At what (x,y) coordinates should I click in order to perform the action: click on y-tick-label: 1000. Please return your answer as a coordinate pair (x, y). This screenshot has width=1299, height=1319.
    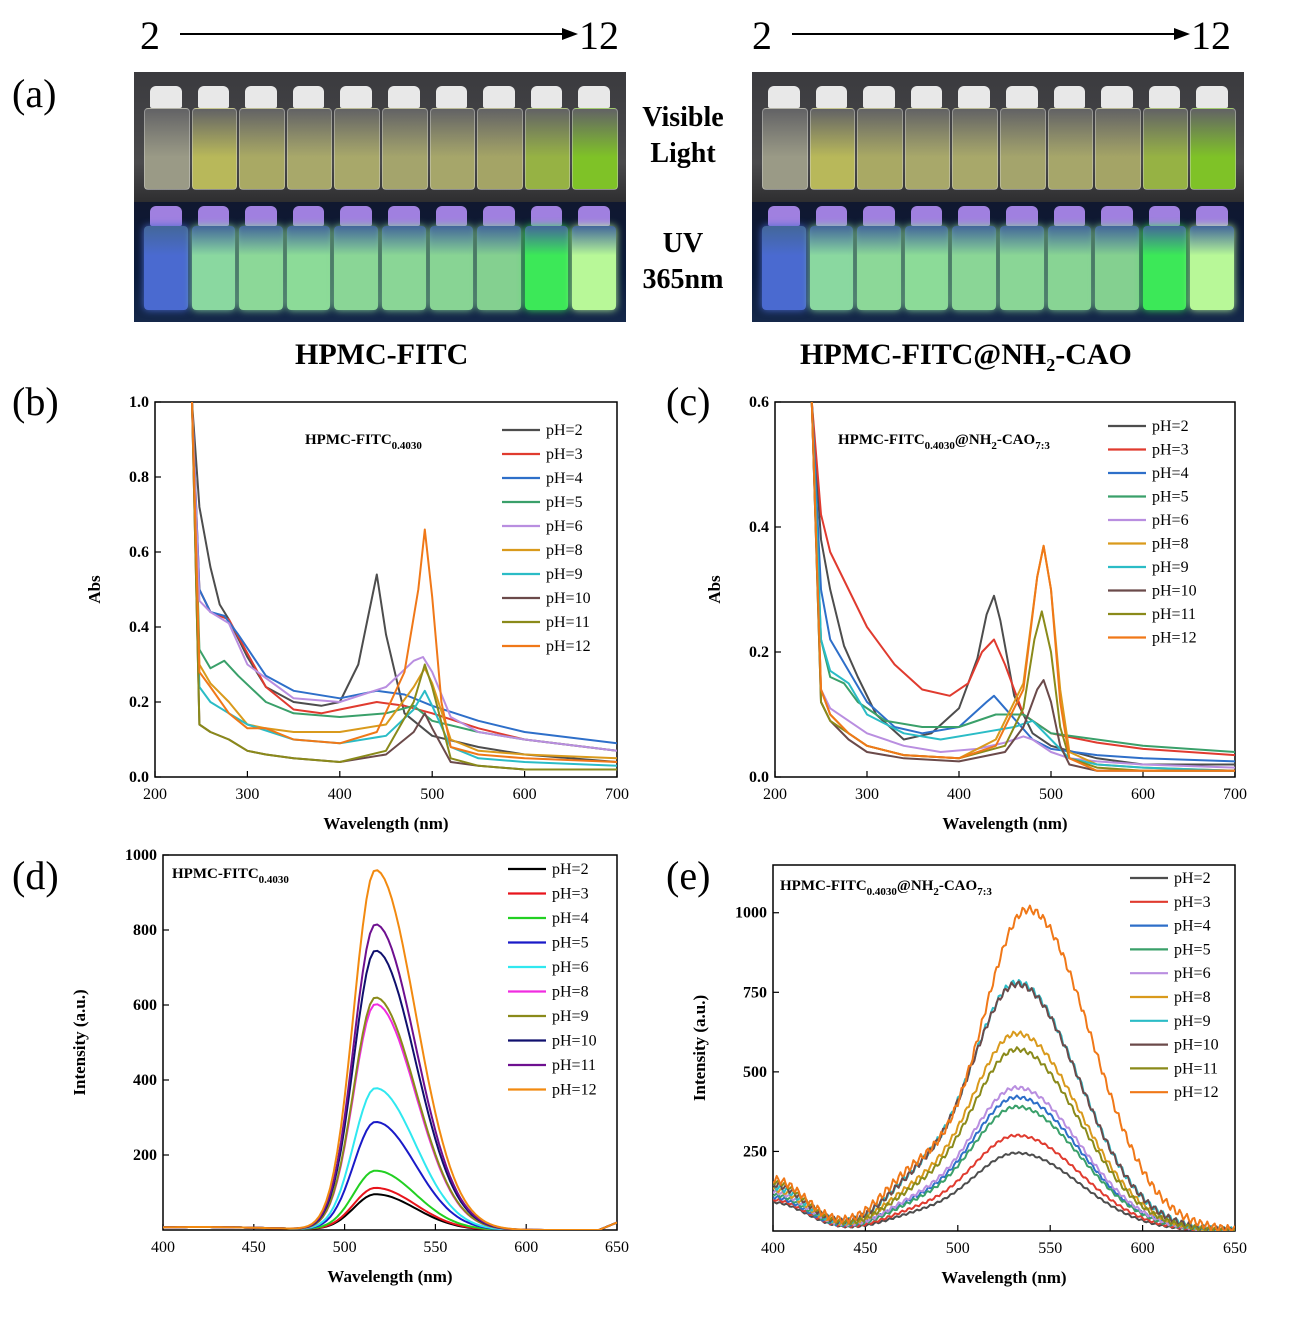
    Looking at the image, I should click on (141, 855).